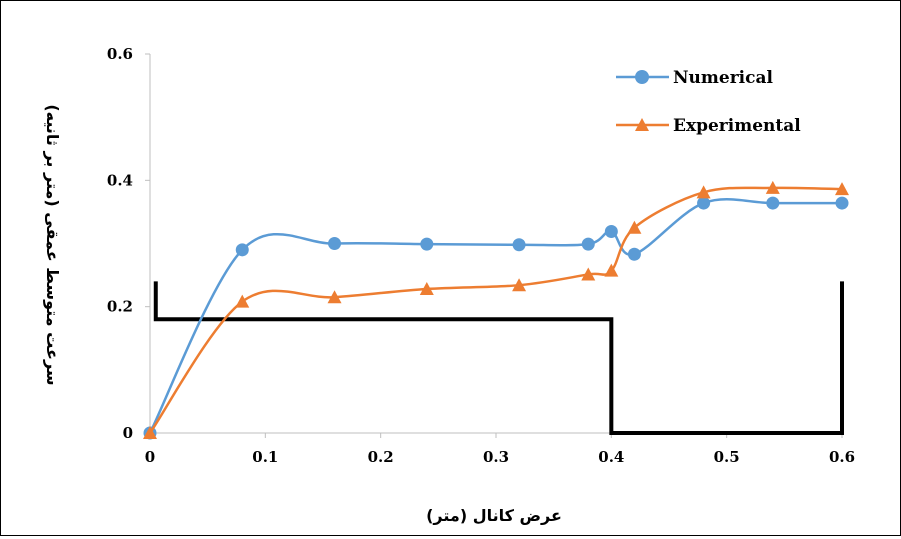 This screenshot has height=539, width=901. What do you see at coordinates (611, 457) in the screenshot?
I see `x-tick-label: 0.4` at bounding box center [611, 457].